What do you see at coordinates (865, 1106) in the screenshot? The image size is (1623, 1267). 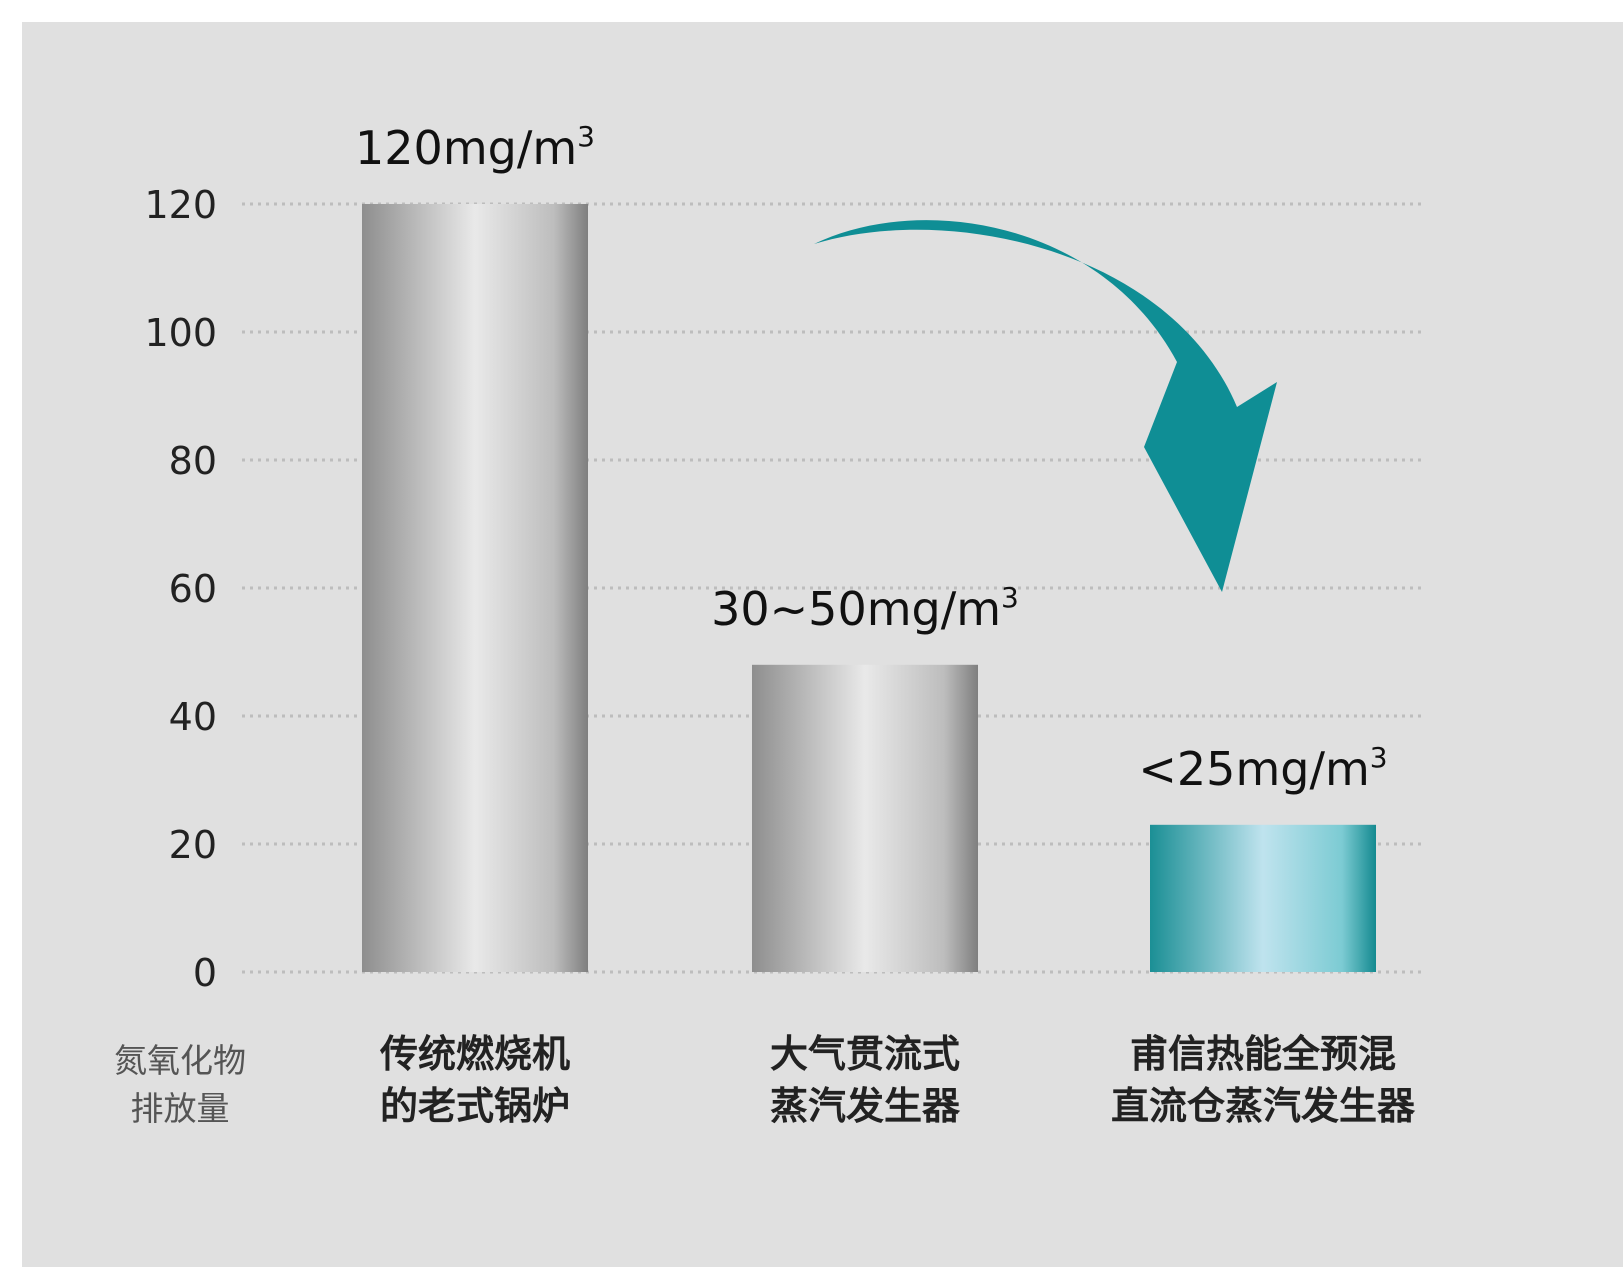 I see `x-tick-label: 蒸汽发生器` at bounding box center [865, 1106].